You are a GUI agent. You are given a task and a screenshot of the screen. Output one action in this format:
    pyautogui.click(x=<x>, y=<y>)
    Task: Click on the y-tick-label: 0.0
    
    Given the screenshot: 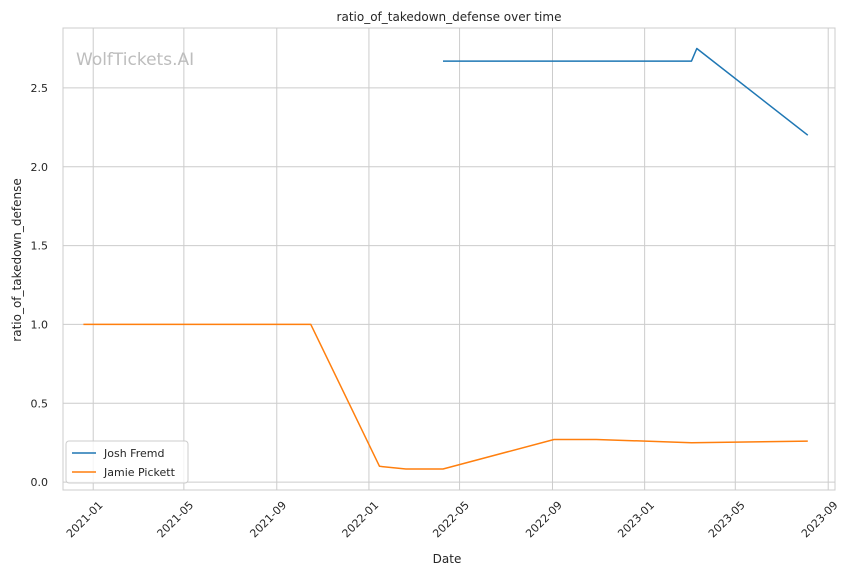 What is the action you would take?
    pyautogui.click(x=40, y=482)
    